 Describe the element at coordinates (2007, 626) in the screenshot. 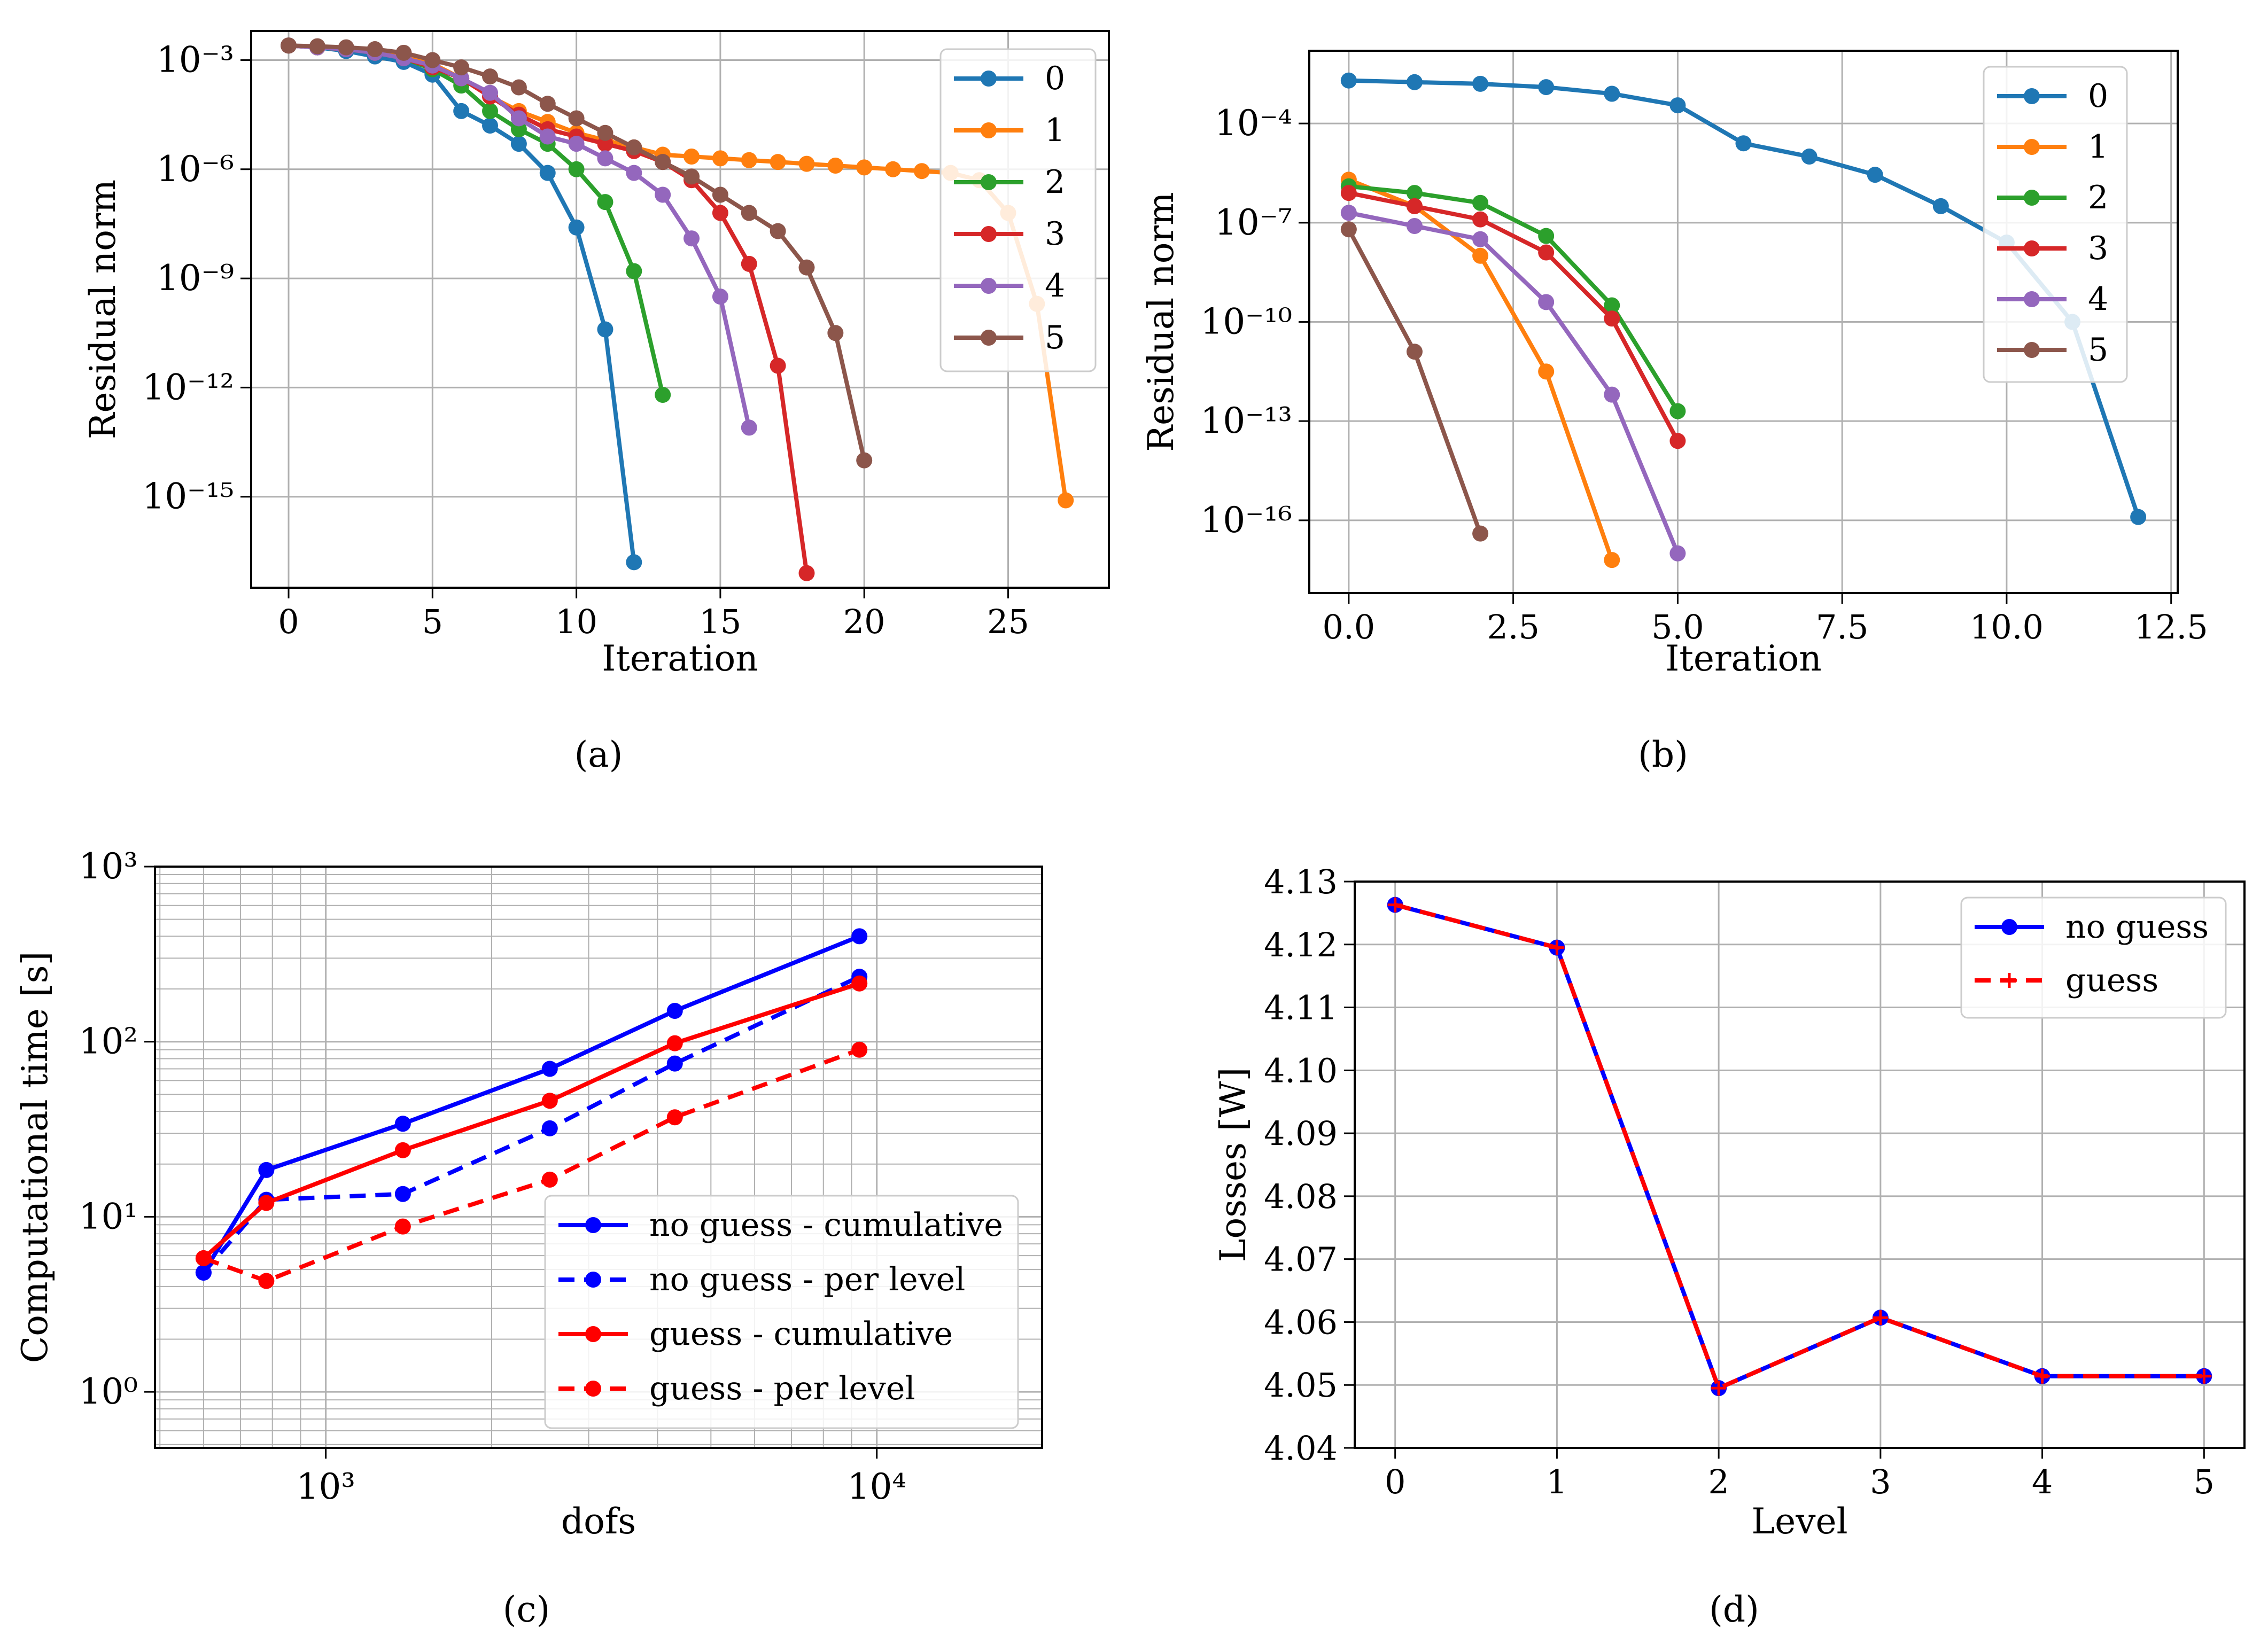

I see `x-tick-label: 10.0` at that location.